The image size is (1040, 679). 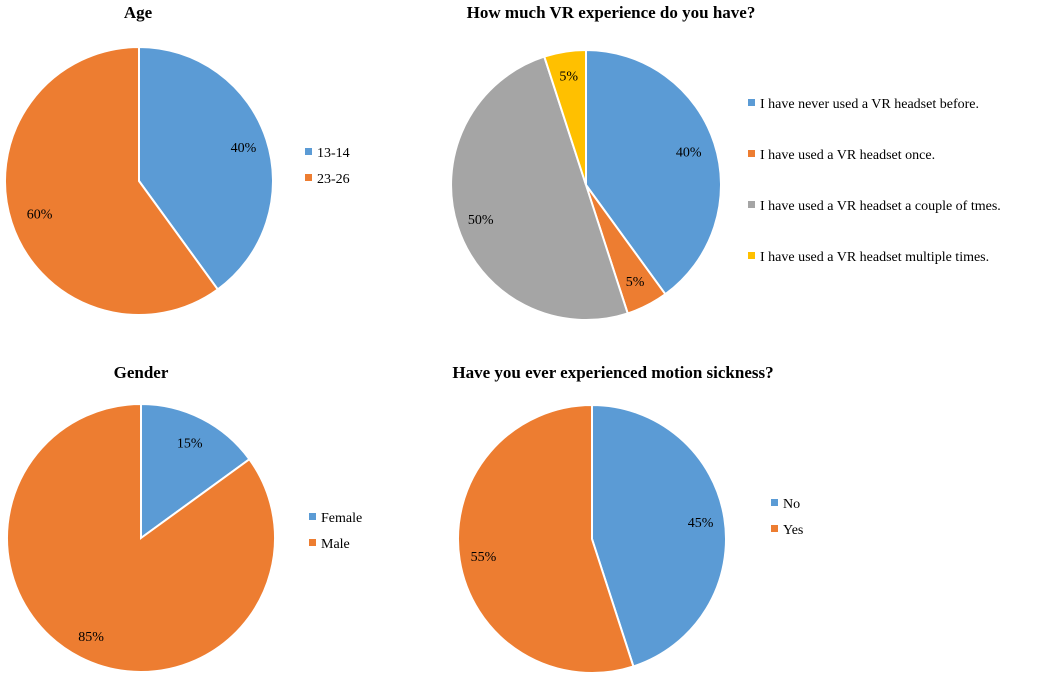 I want to click on legend-entry: 23-26, so click(x=333, y=179).